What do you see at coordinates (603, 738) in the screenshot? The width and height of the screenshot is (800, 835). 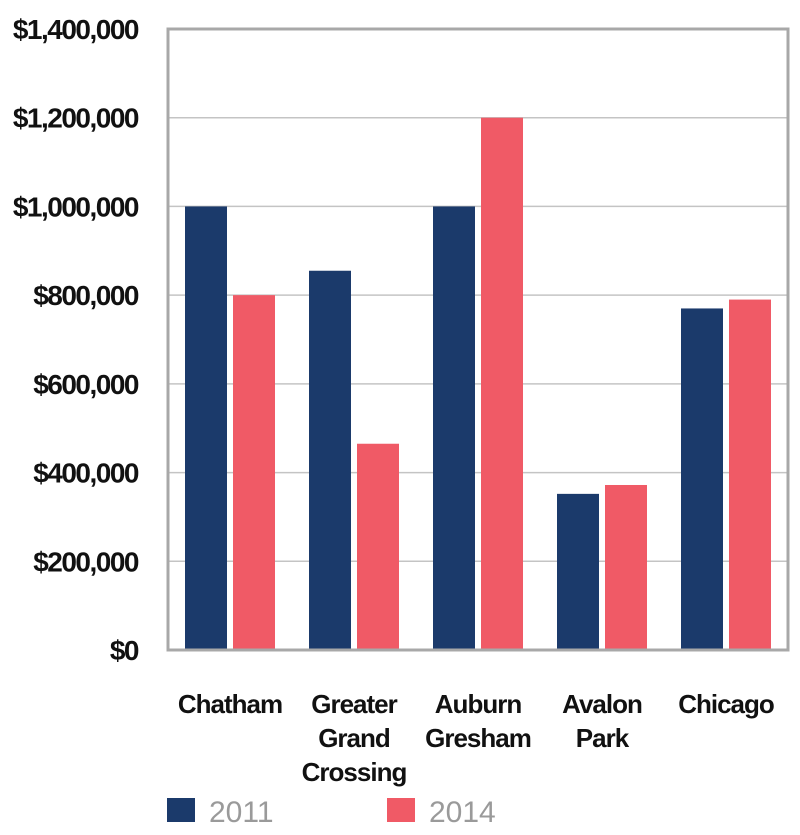 I see `category-label: Park` at bounding box center [603, 738].